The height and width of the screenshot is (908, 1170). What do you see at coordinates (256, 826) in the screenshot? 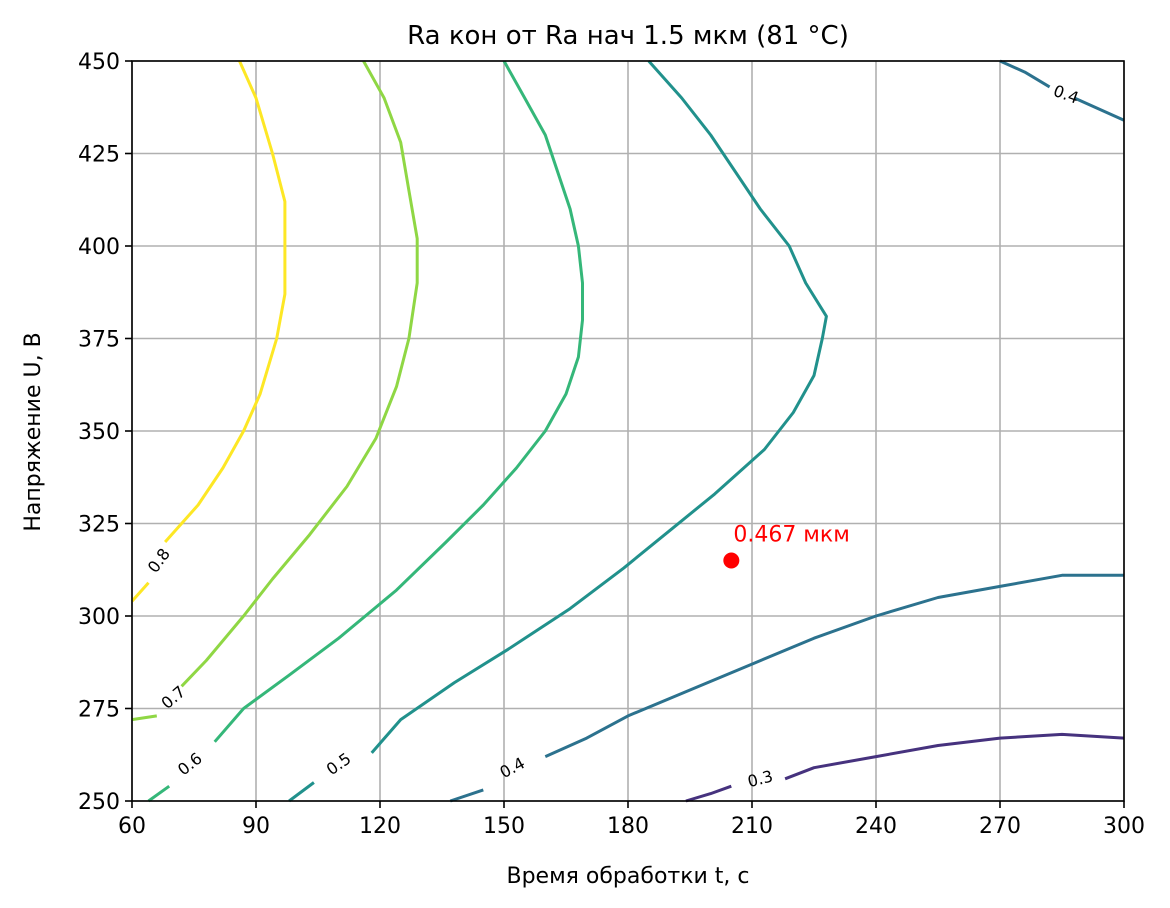
I see `x-tick-label: 90` at bounding box center [256, 826].